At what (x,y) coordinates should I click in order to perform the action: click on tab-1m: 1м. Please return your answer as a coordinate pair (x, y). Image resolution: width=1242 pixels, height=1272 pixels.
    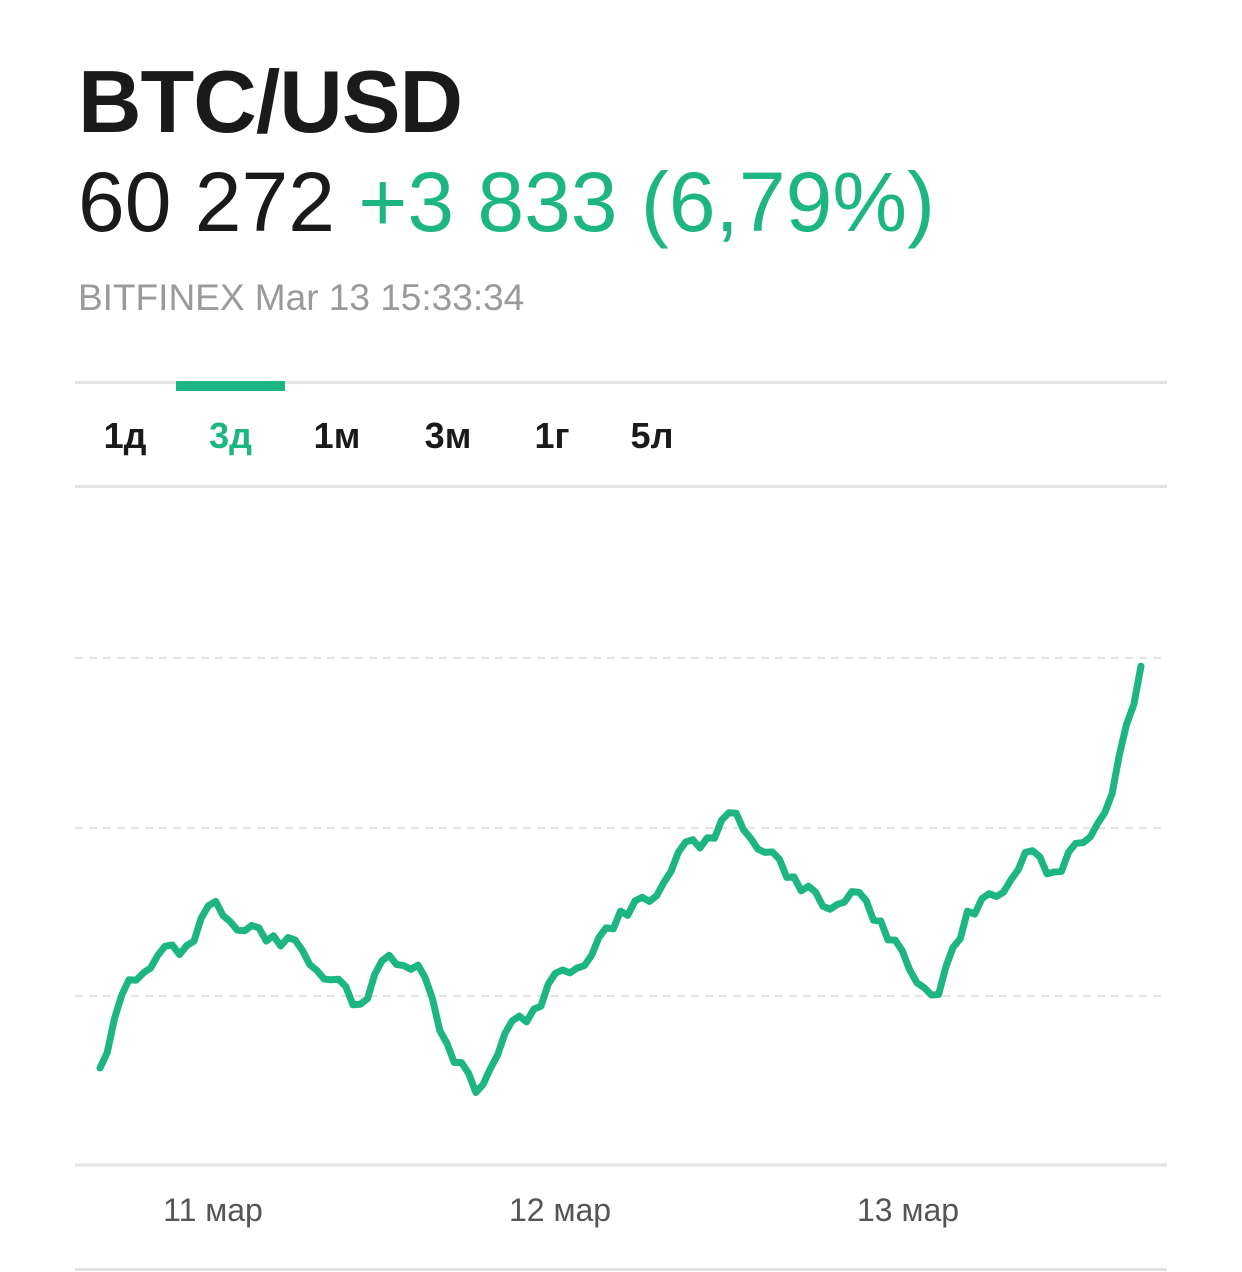
    Looking at the image, I should click on (337, 434).